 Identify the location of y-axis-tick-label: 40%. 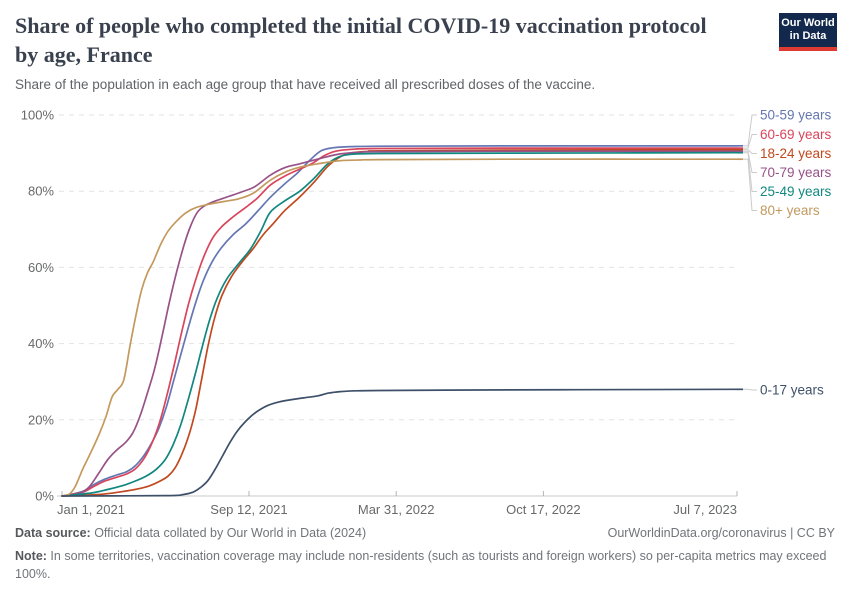
(41, 343).